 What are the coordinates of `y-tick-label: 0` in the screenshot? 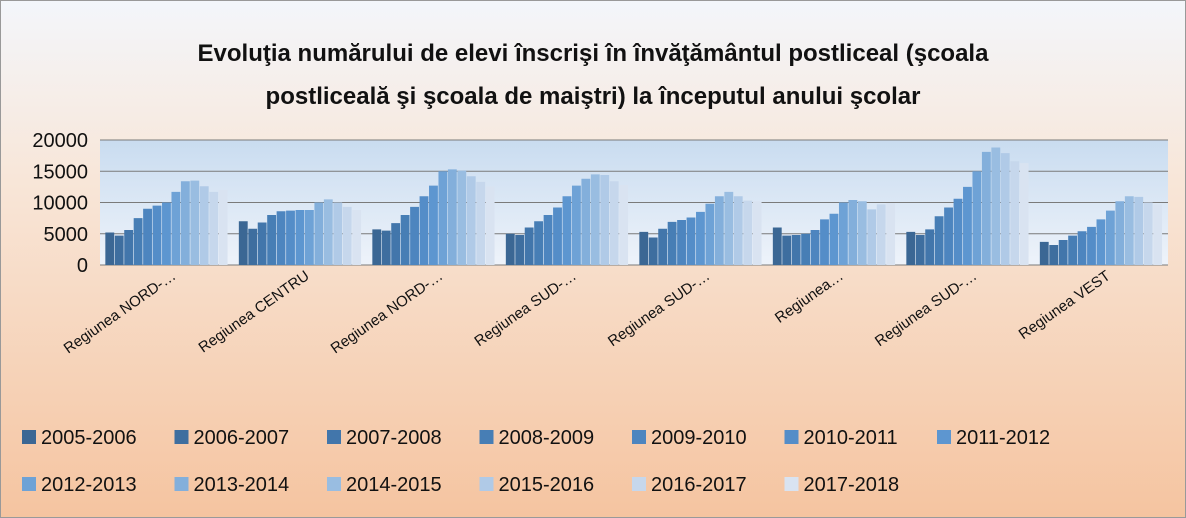 It's located at (82, 266).